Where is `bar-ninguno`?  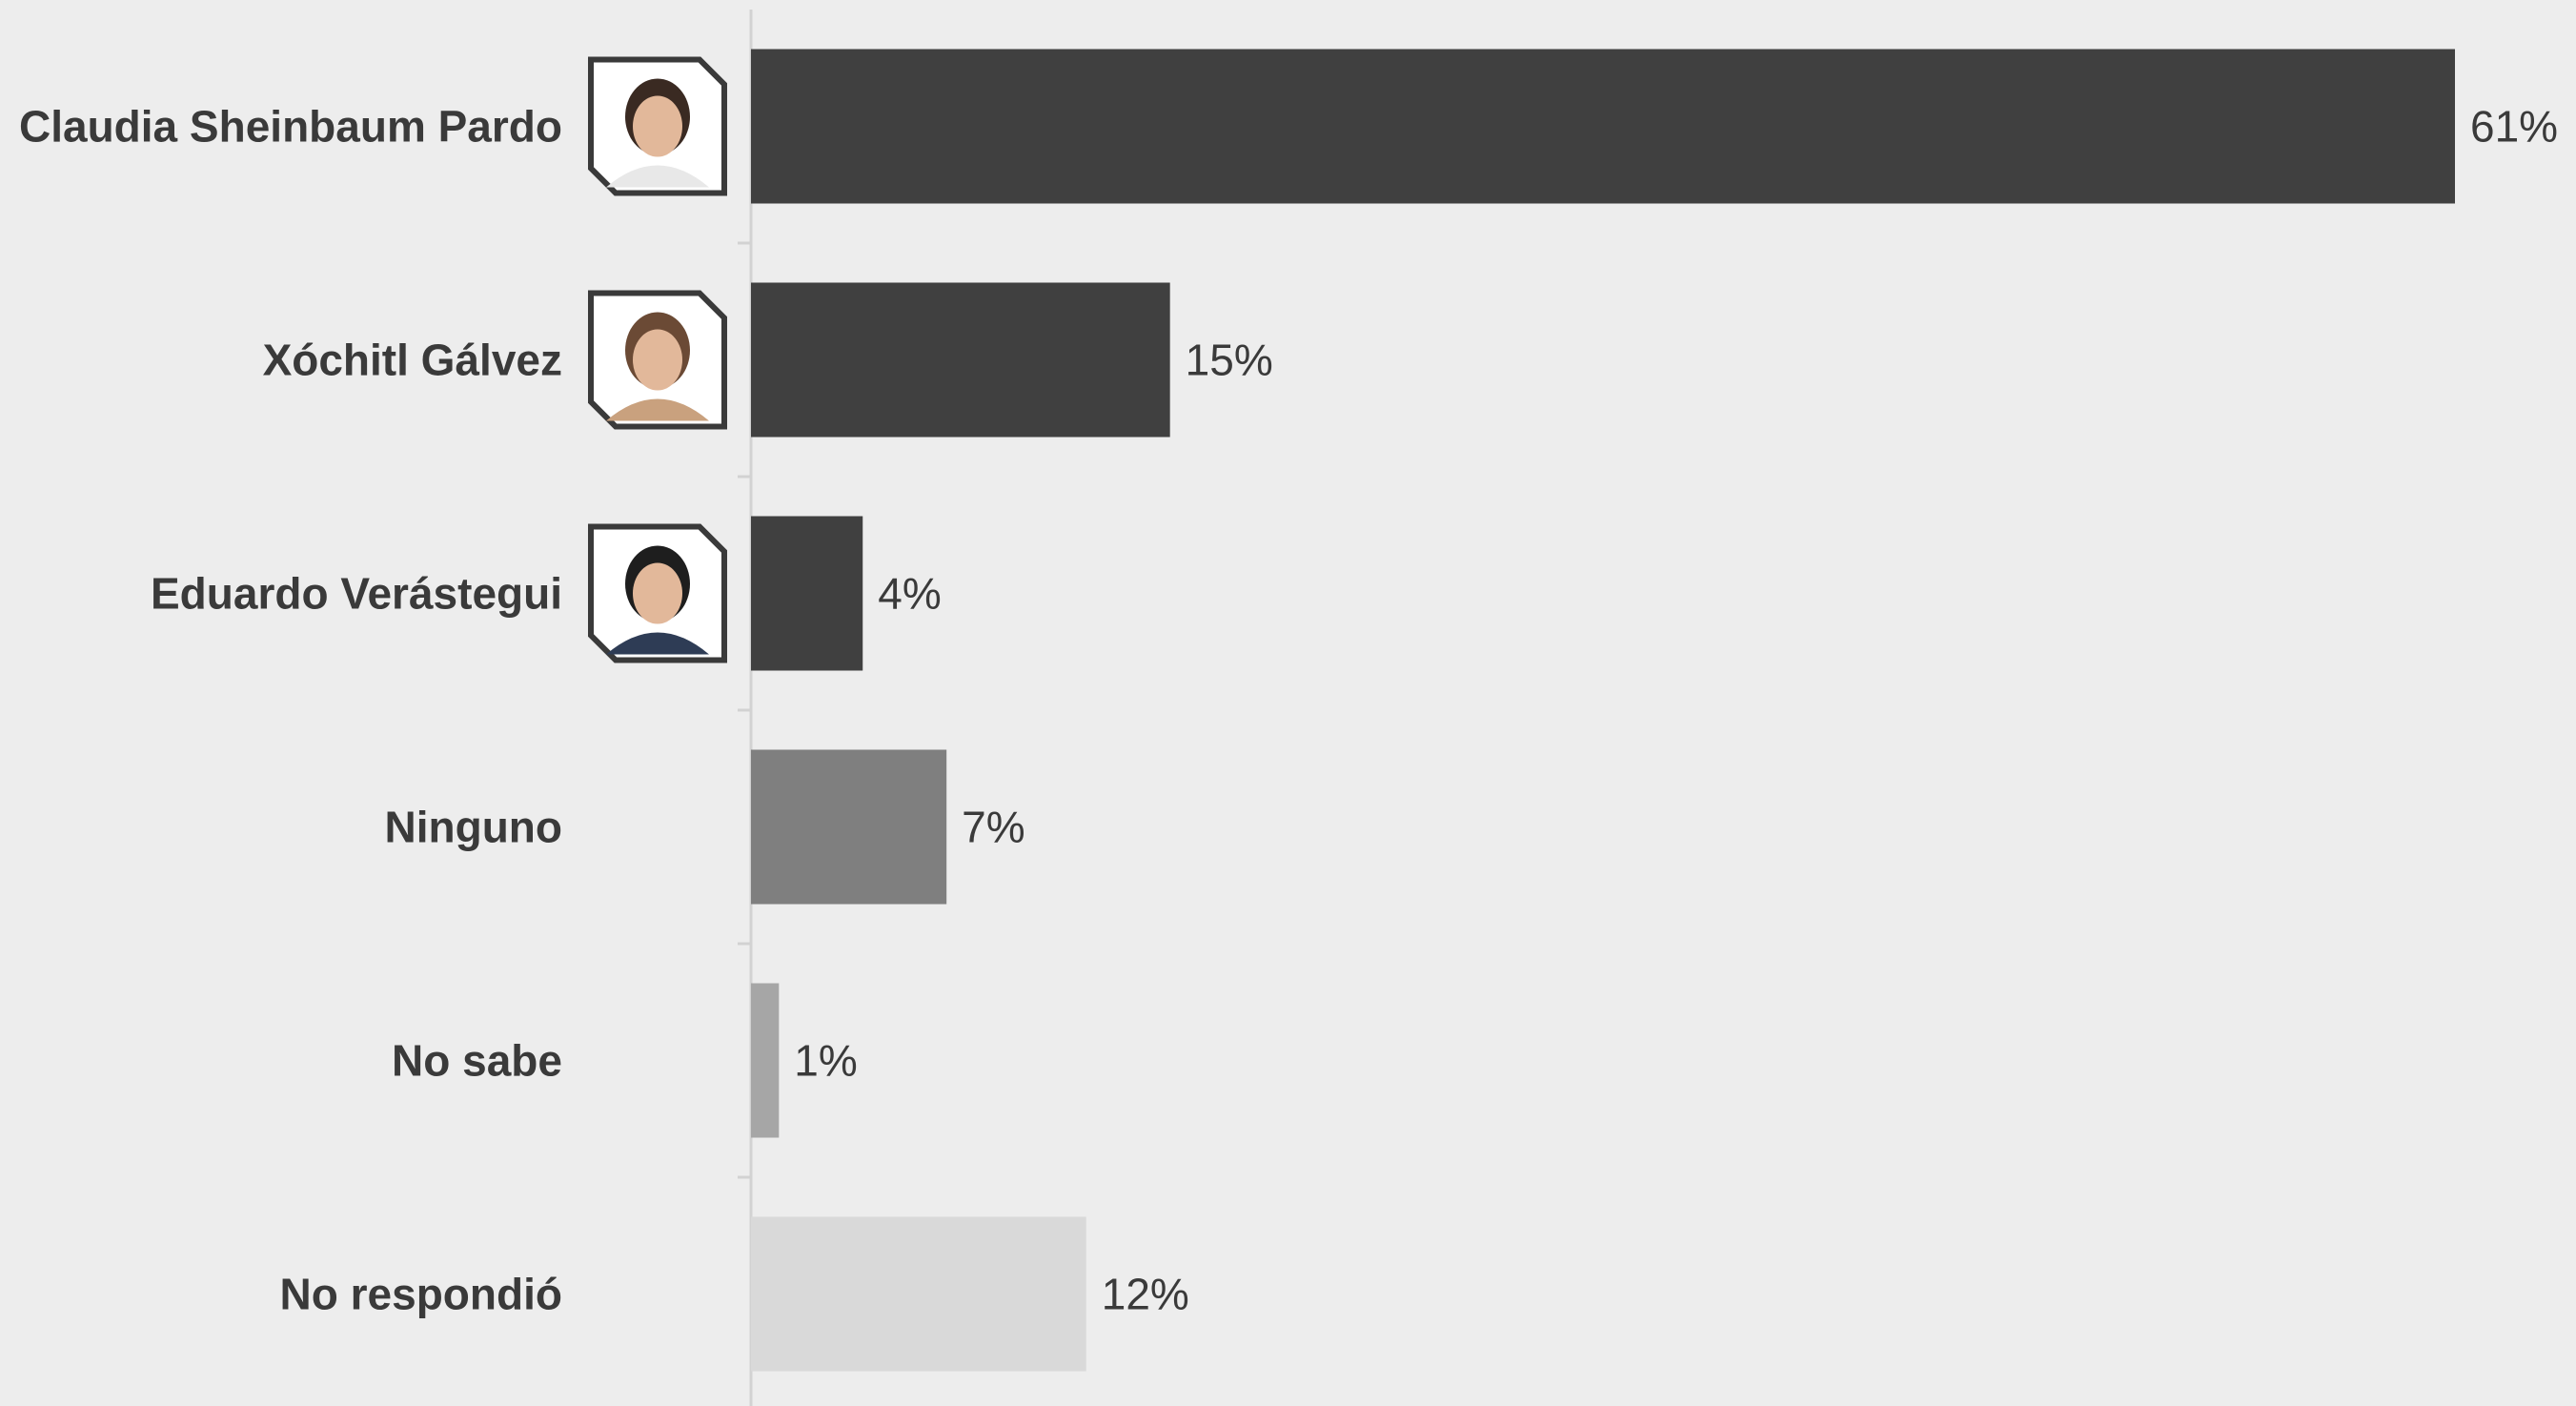
bar-ninguno is located at coordinates (849, 827).